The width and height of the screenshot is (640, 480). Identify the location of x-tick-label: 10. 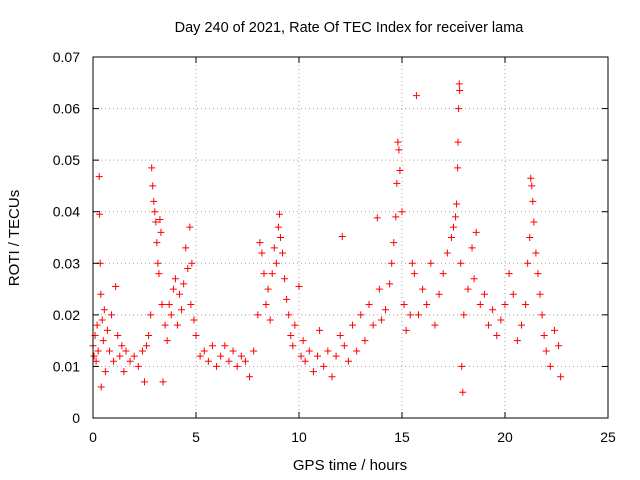
(299, 437).